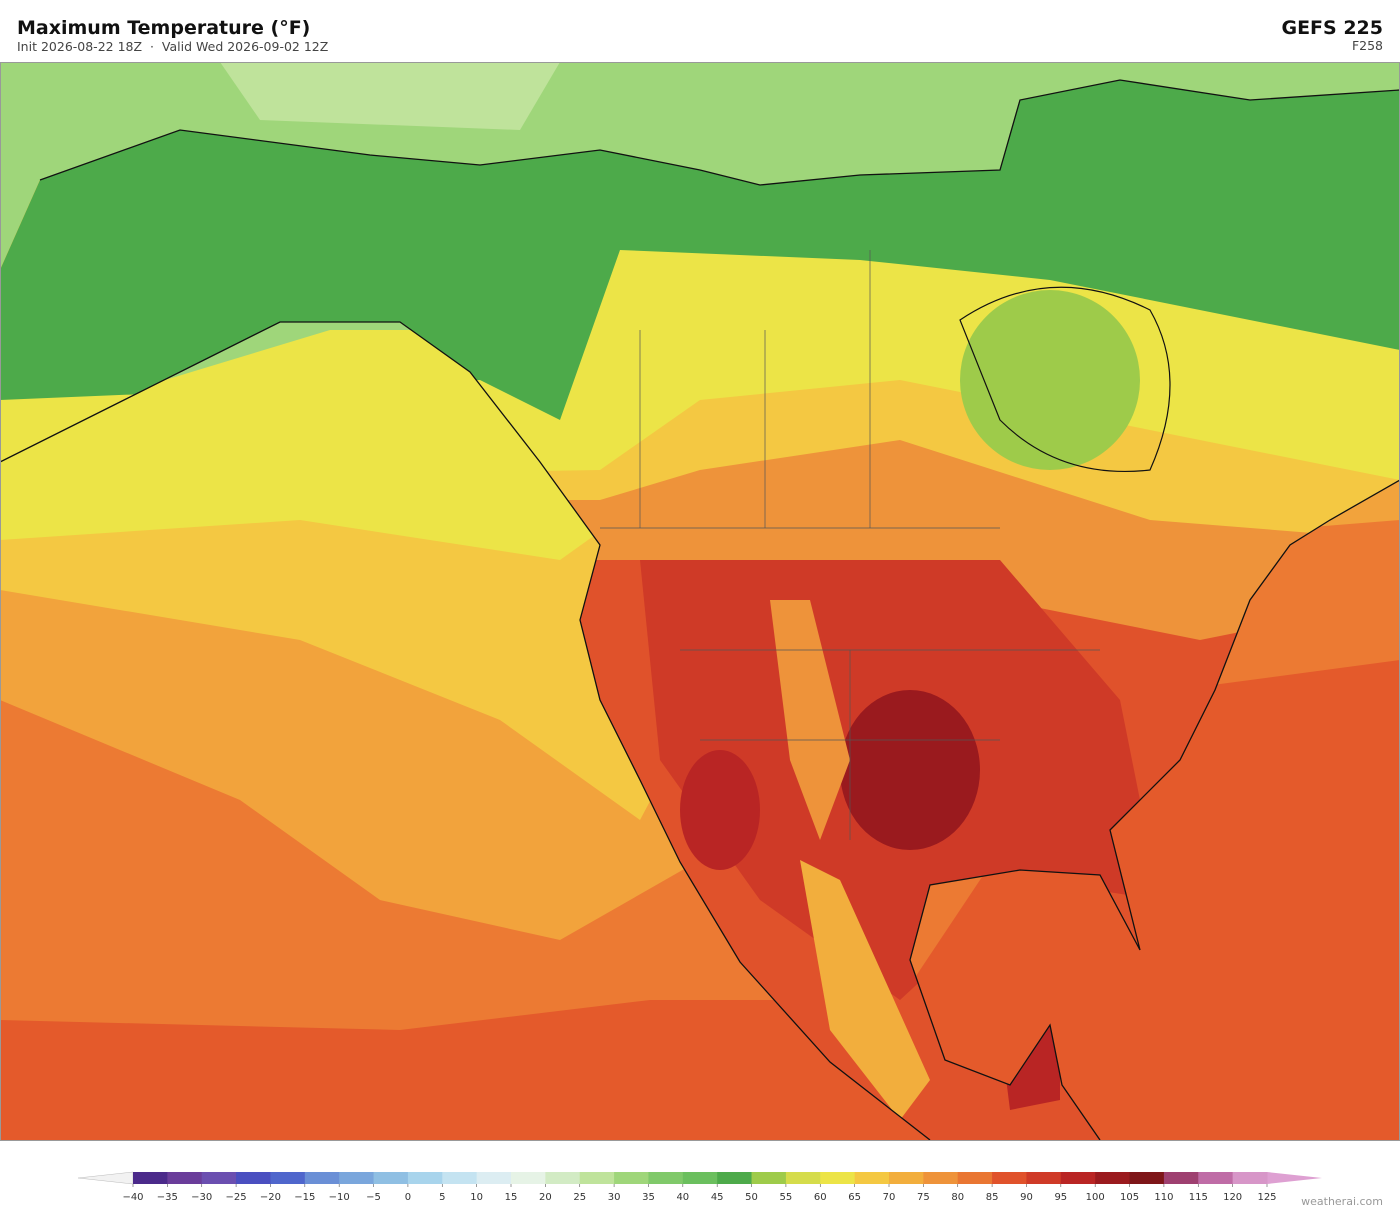  Describe the element at coordinates (889, 1197) in the screenshot. I see `colorbar-tick-label: 70` at that location.